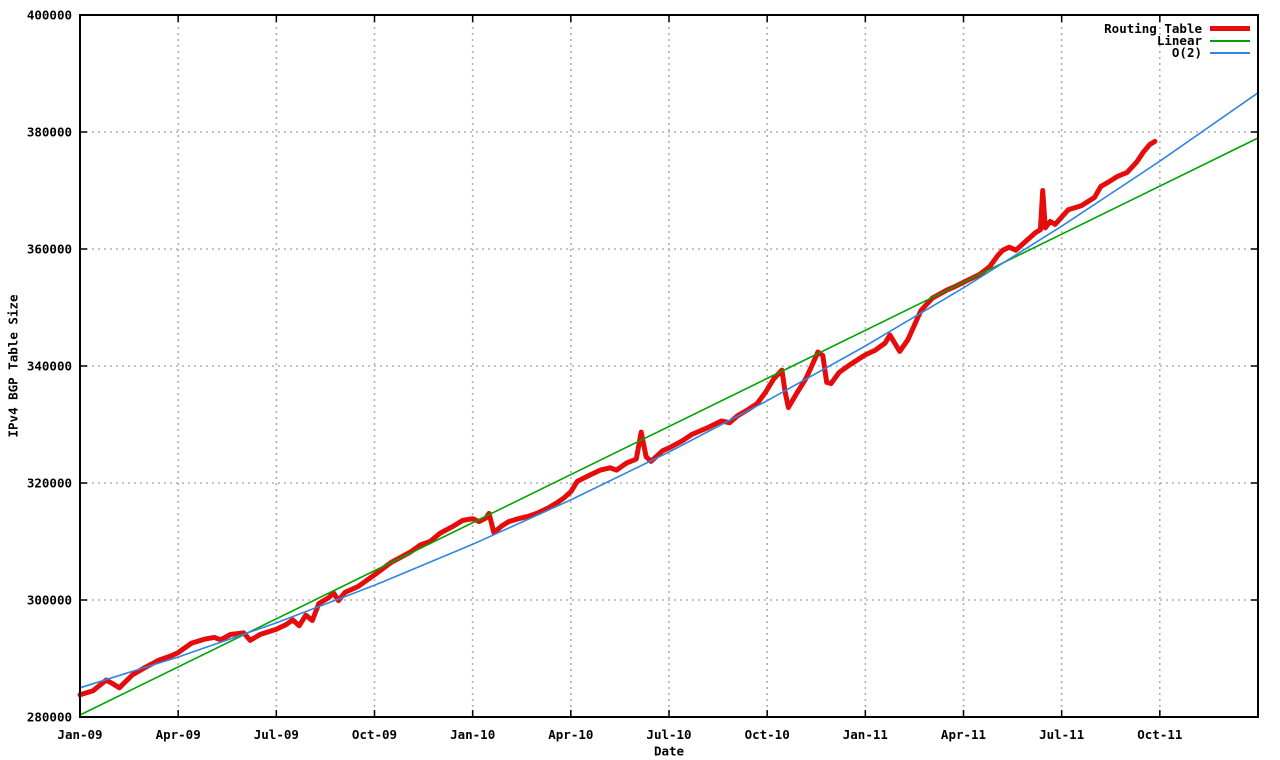 The image size is (1280, 760). Describe the element at coordinates (49, 483) in the screenshot. I see `y-tick-label: 320000` at that location.